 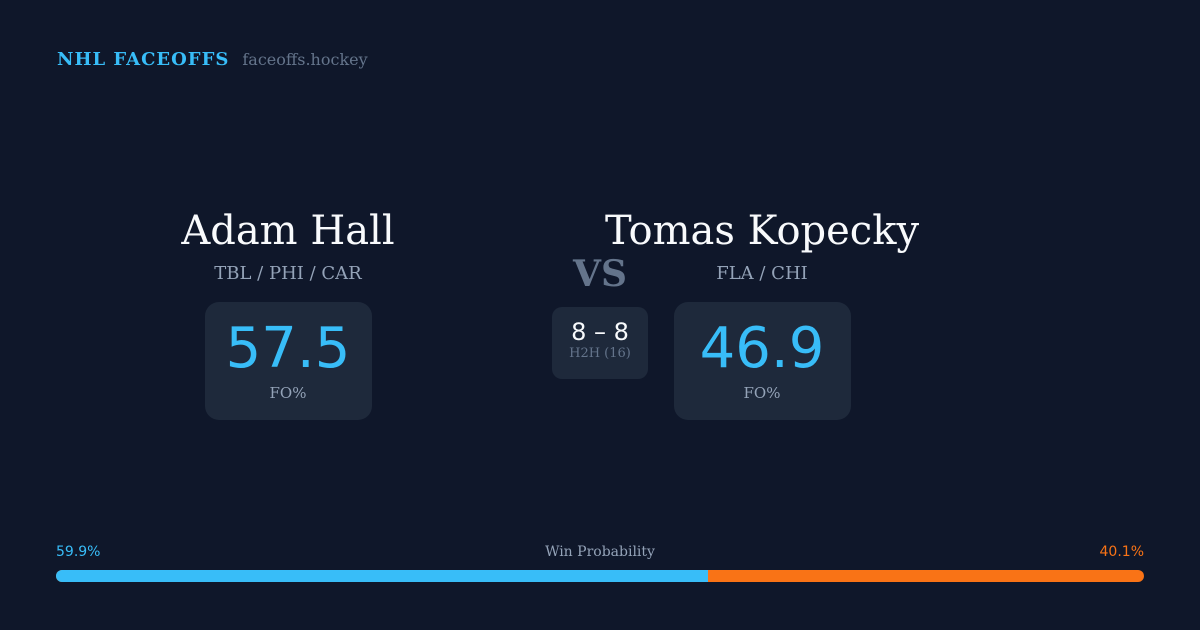 I want to click on win-prob-bar-fill, so click(x=382, y=576).